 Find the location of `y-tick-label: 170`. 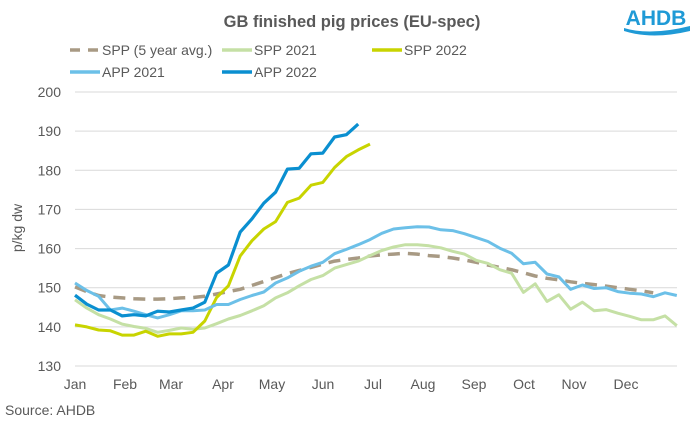

y-tick-label: 170 is located at coordinates (50, 209).